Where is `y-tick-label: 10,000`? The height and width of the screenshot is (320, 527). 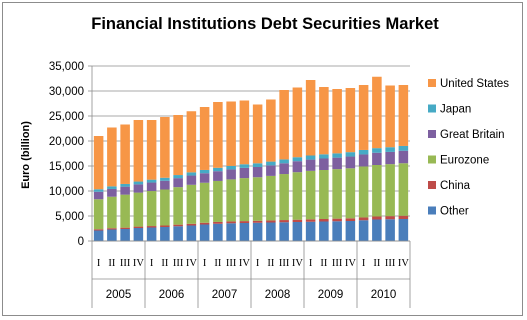 y-tick-label: 10,000 is located at coordinates (66, 192).